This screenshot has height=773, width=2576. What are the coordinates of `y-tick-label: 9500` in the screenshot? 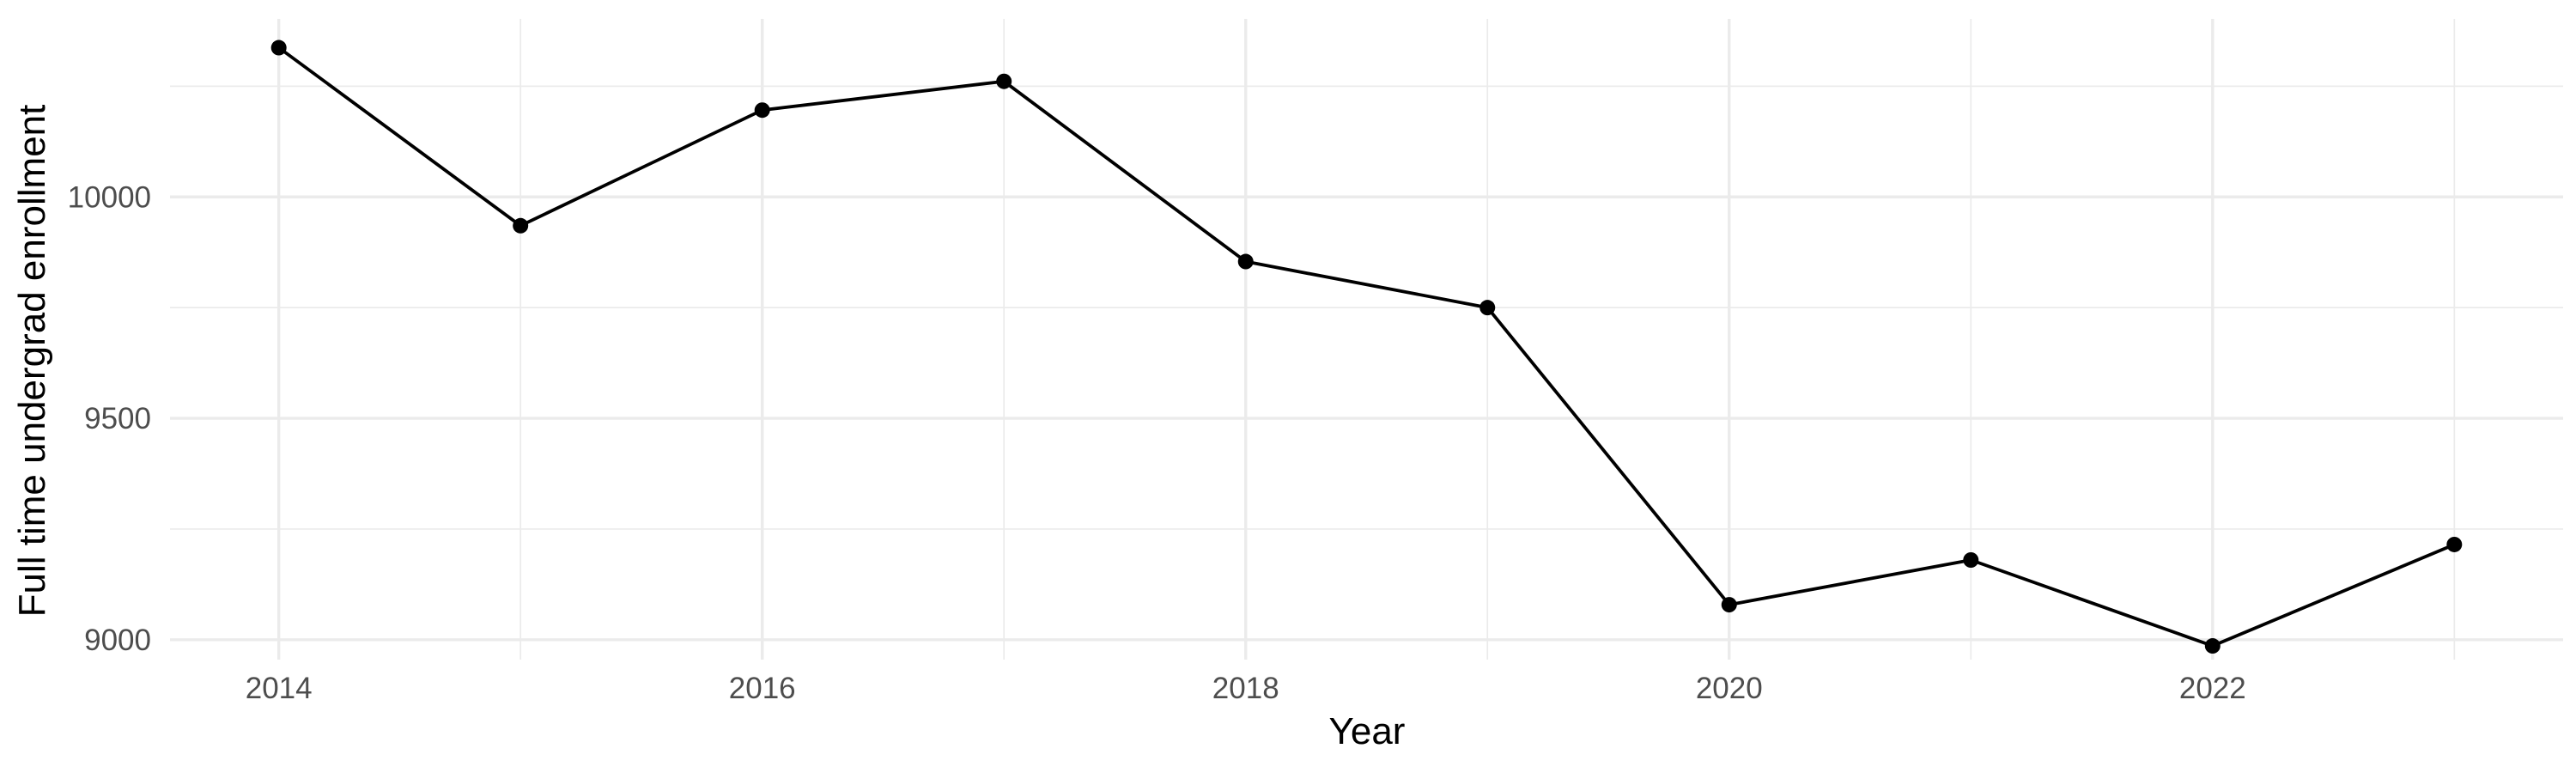 It's located at (117, 418).